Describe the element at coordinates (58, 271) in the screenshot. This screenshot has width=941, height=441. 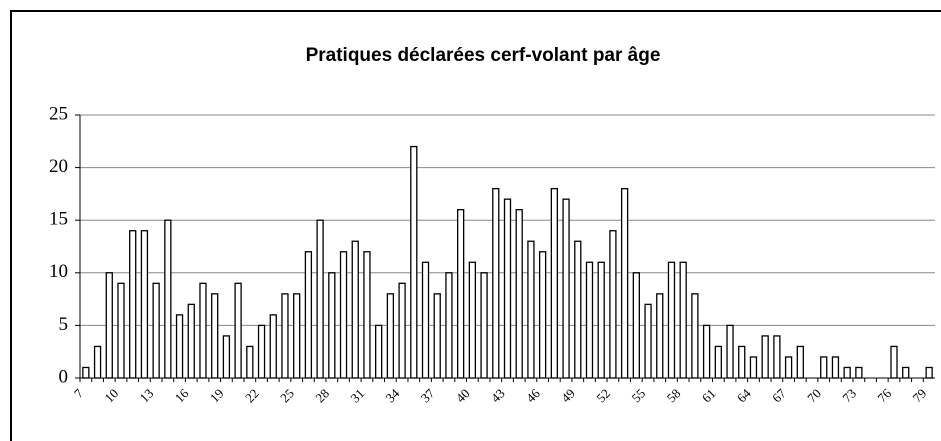
I see `y-tick-label: 10` at that location.